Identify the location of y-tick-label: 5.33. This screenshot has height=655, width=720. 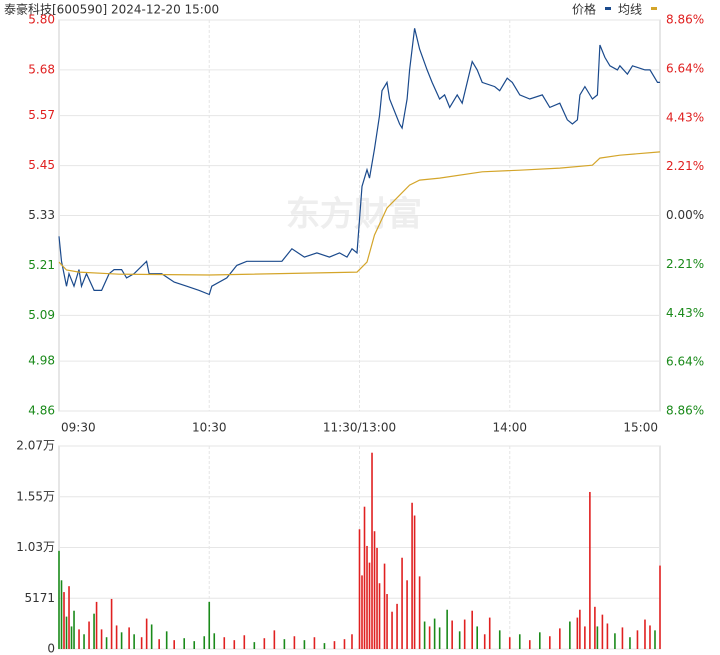
(41, 215).